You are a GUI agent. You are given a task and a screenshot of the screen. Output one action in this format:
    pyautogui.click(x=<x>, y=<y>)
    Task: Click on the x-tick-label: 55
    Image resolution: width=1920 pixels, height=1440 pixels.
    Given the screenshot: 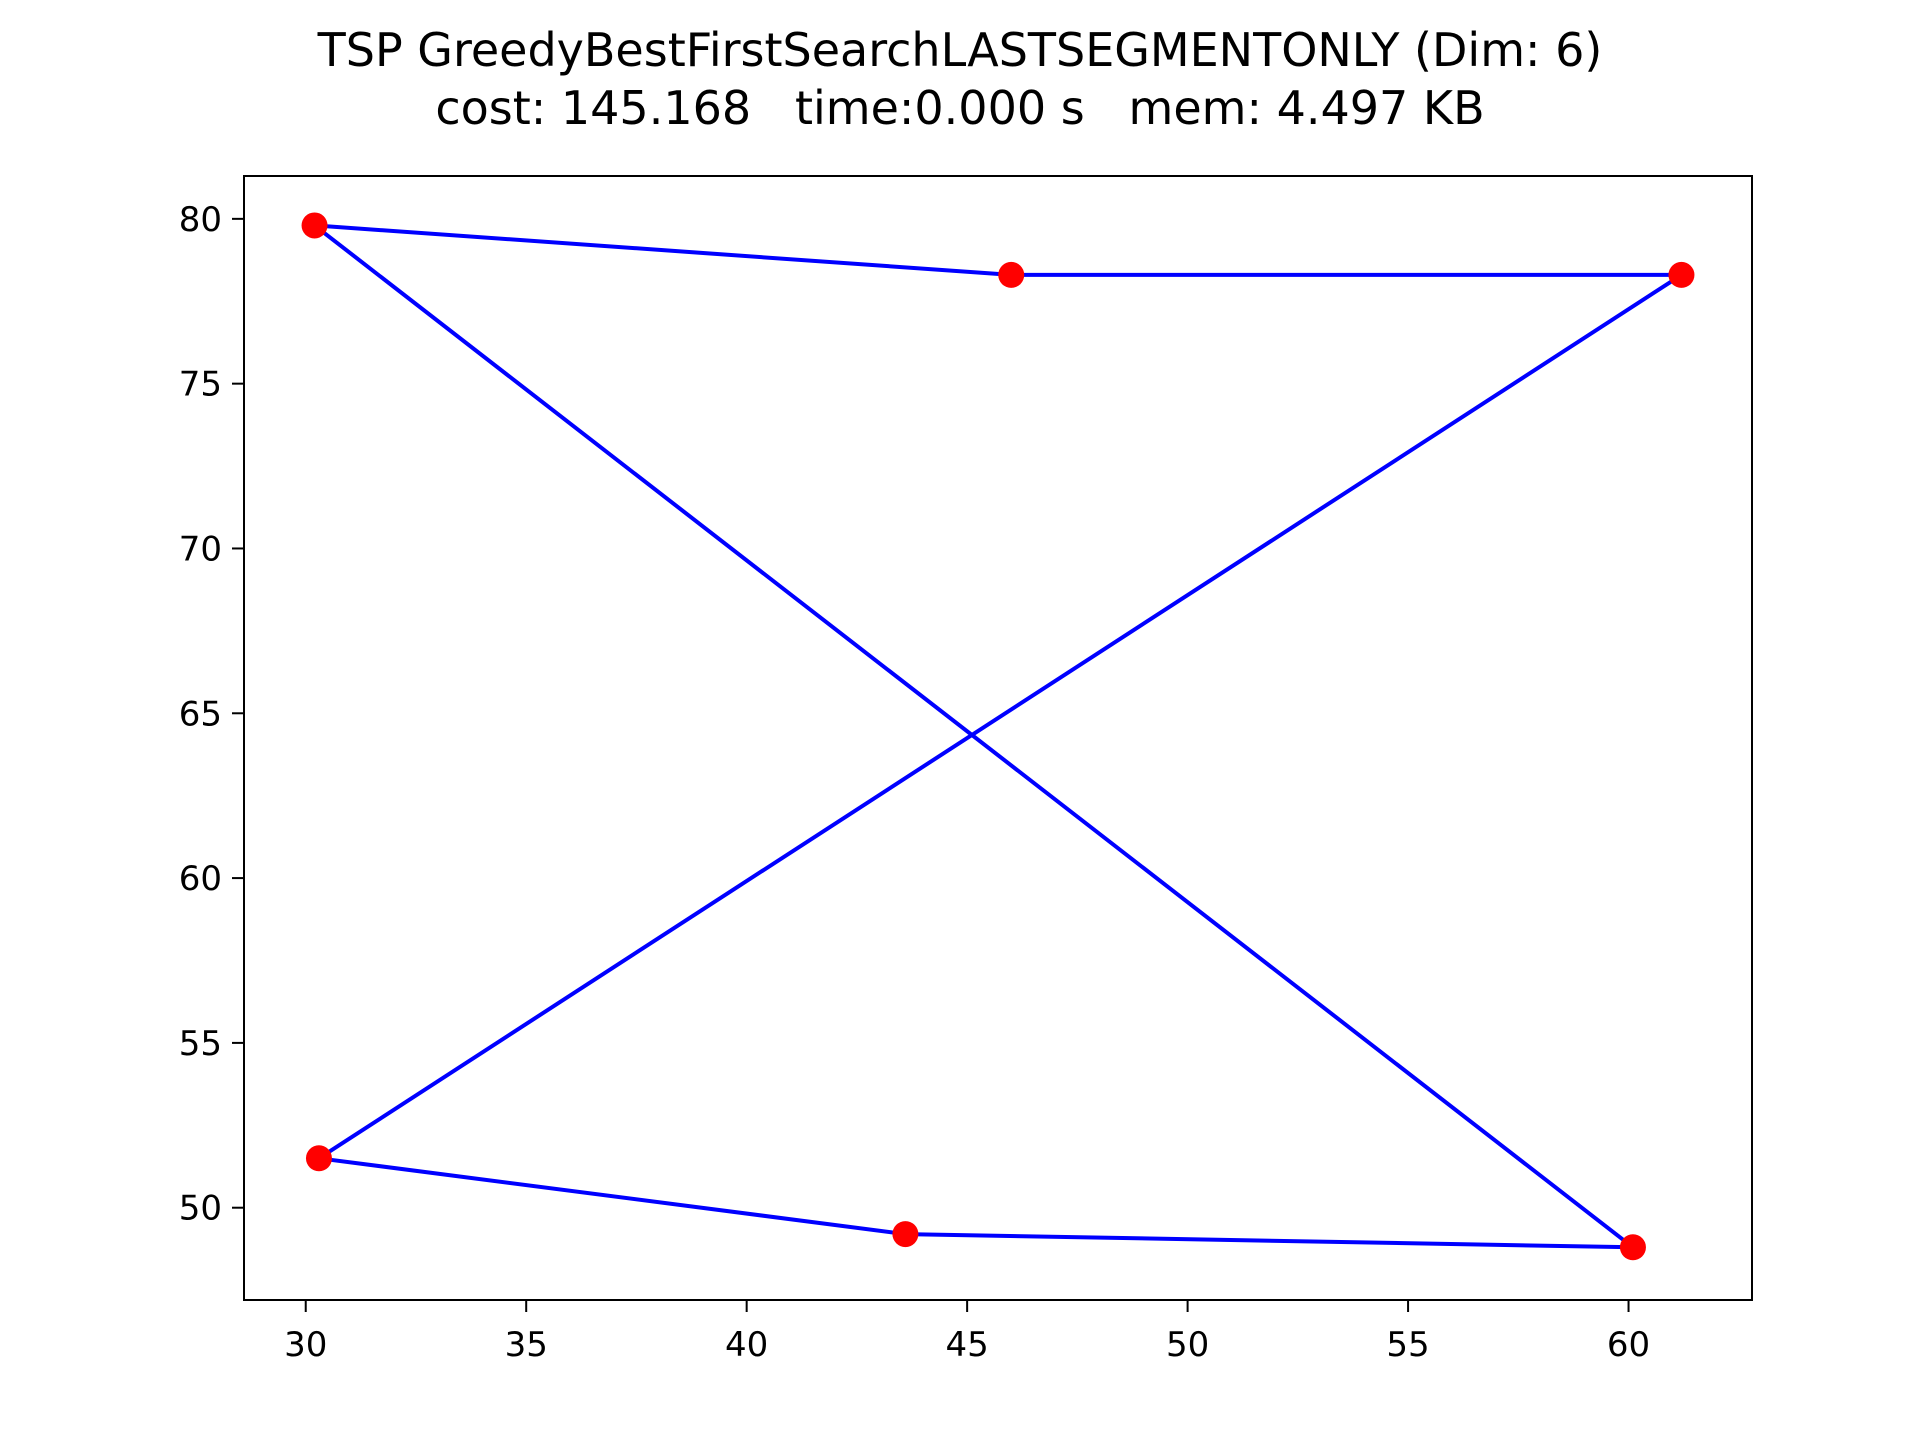 What is the action you would take?
    pyautogui.click(x=1407, y=1345)
    